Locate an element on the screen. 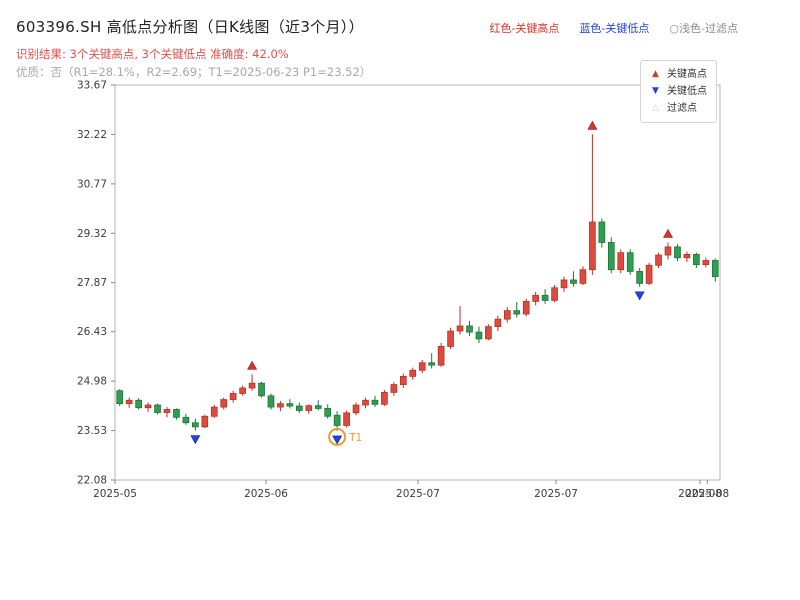 This screenshot has height=600, width=800. plot-legend-item-key-high: ▲ 关键高点 is located at coordinates (678, 74).